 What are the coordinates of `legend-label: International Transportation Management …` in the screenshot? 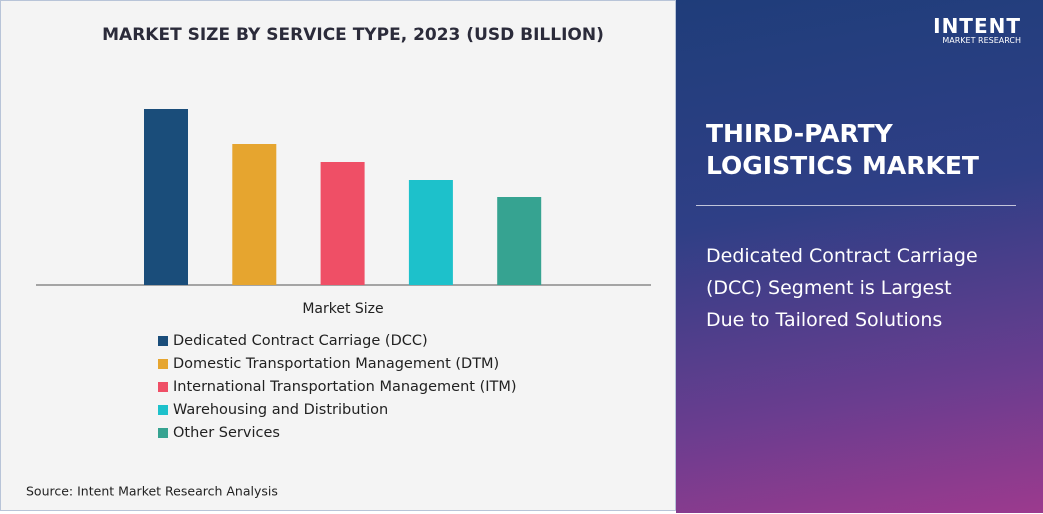 It's located at (345, 387).